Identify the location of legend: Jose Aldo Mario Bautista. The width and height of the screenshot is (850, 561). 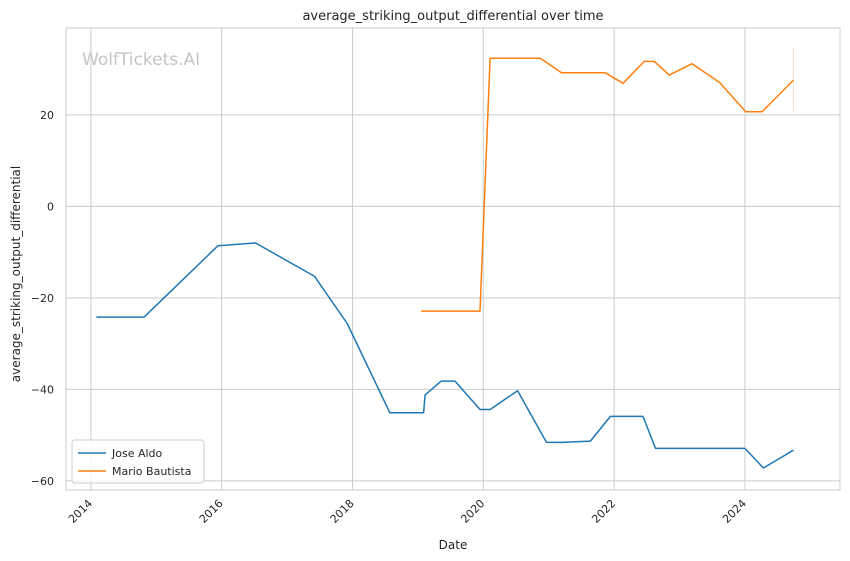
(138, 461).